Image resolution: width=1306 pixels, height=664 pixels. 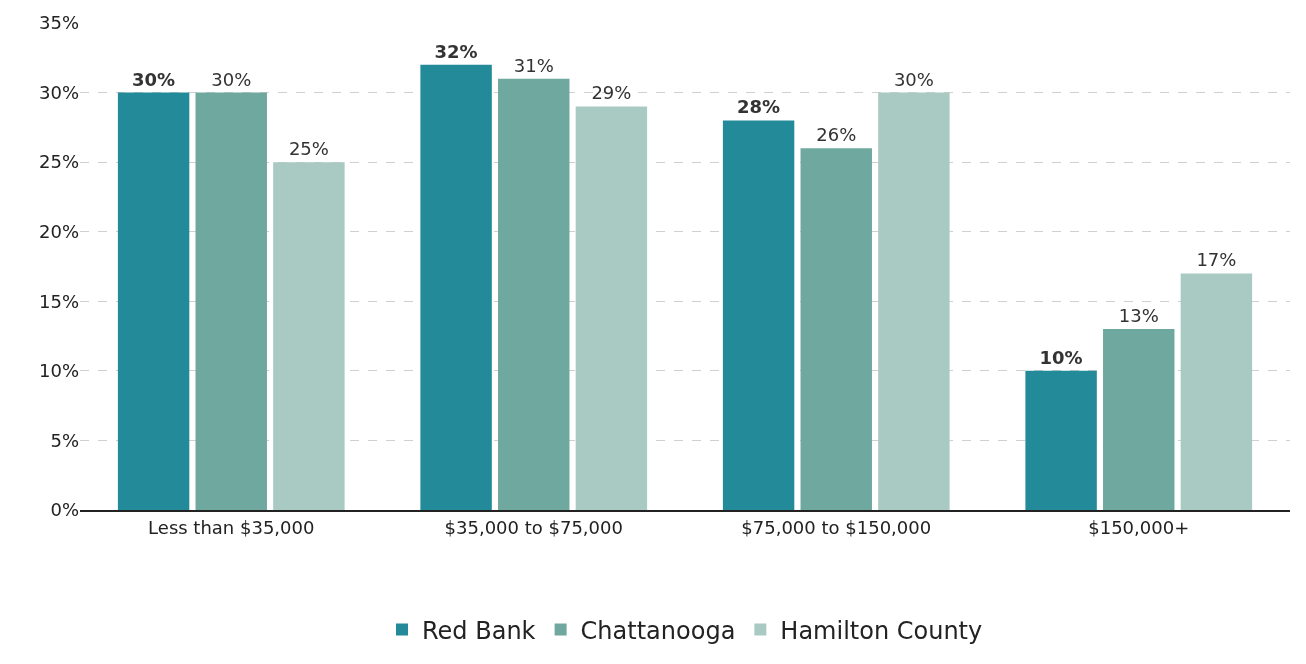 I want to click on x-tick-label: $75,000 to $150,000, so click(x=836, y=527).